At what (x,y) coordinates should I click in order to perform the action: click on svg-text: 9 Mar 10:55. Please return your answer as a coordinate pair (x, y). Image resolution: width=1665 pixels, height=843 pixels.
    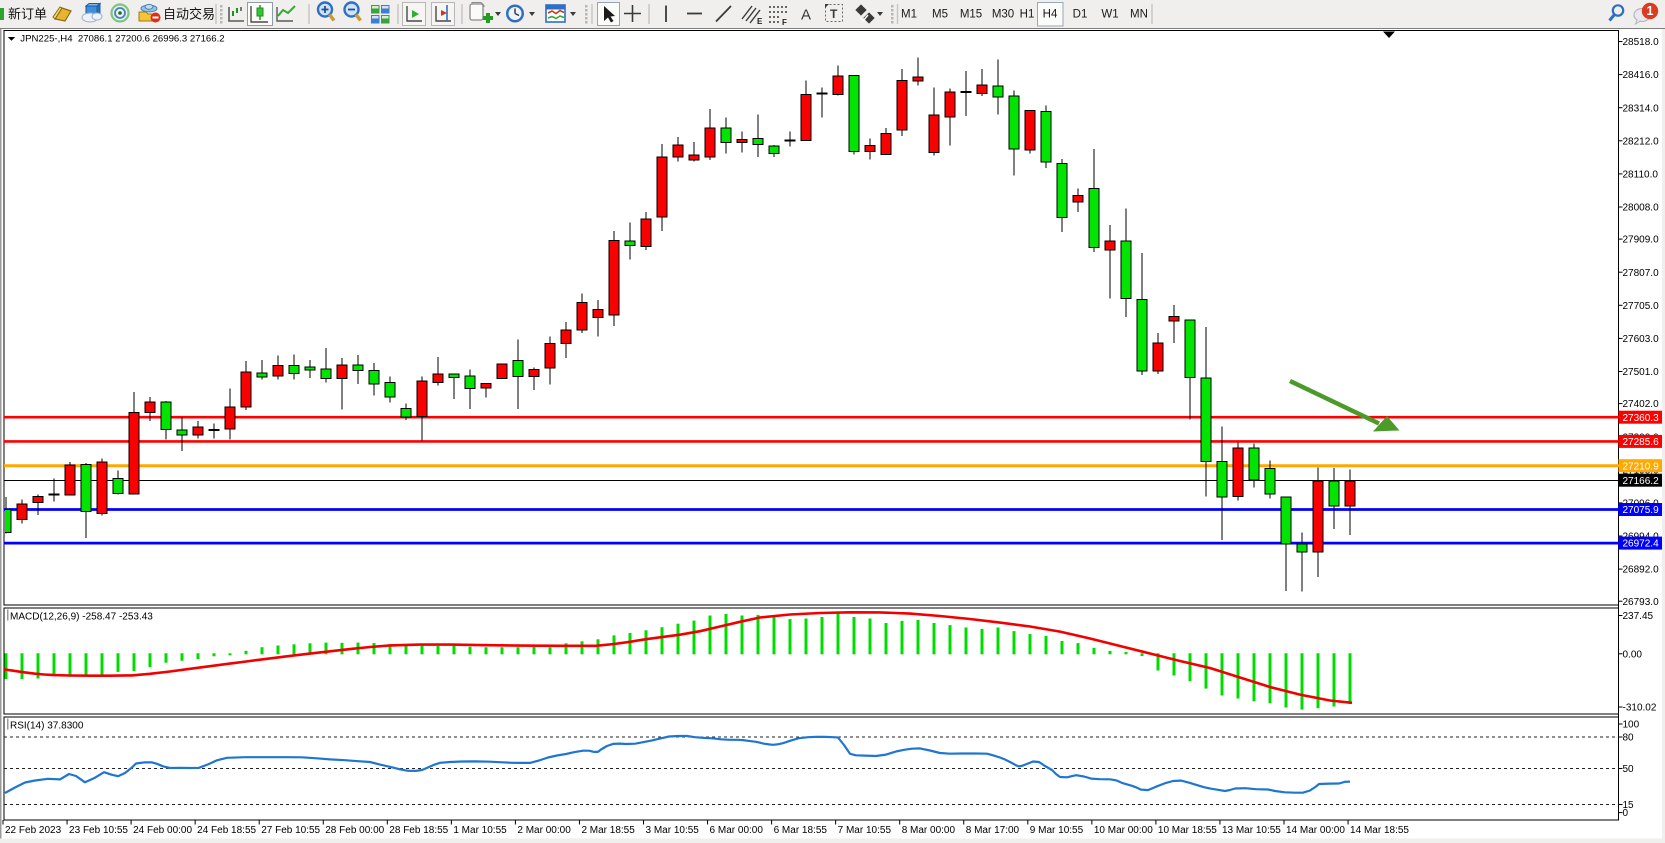
    Looking at the image, I should click on (1057, 830).